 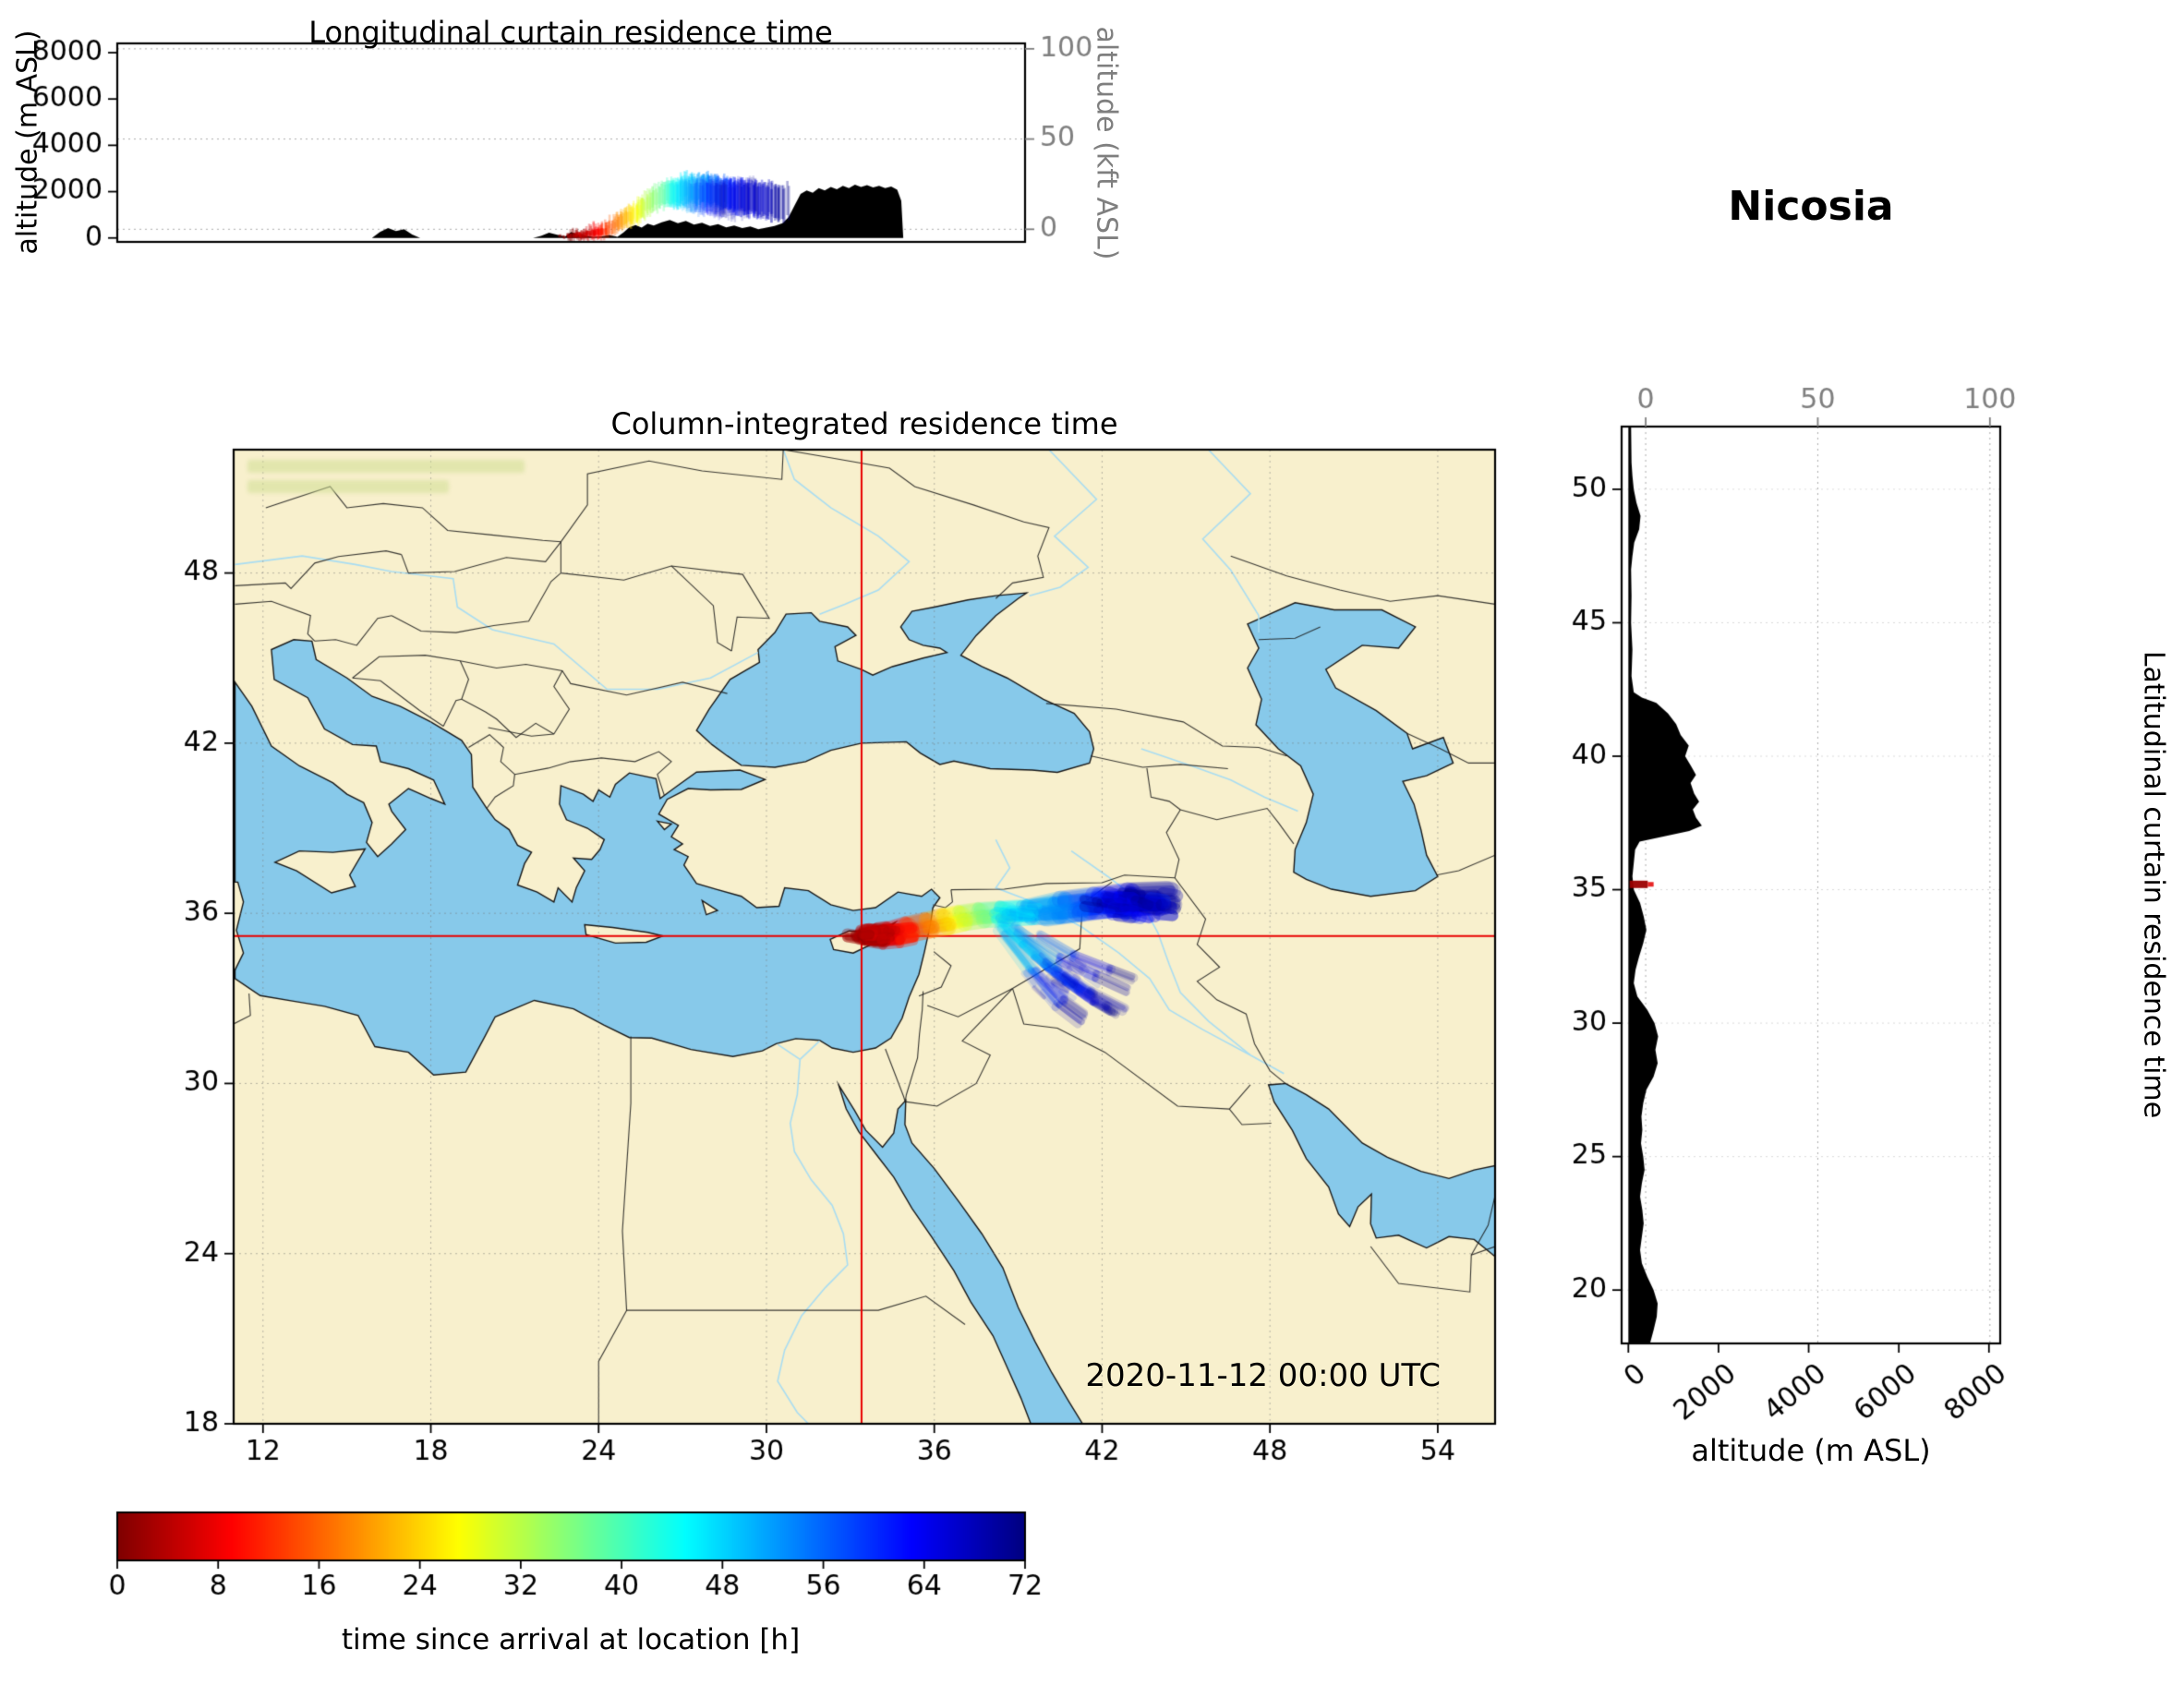 I want to click on top-panel-ylabel-right: altitude (kft ASL), so click(x=1106, y=143).